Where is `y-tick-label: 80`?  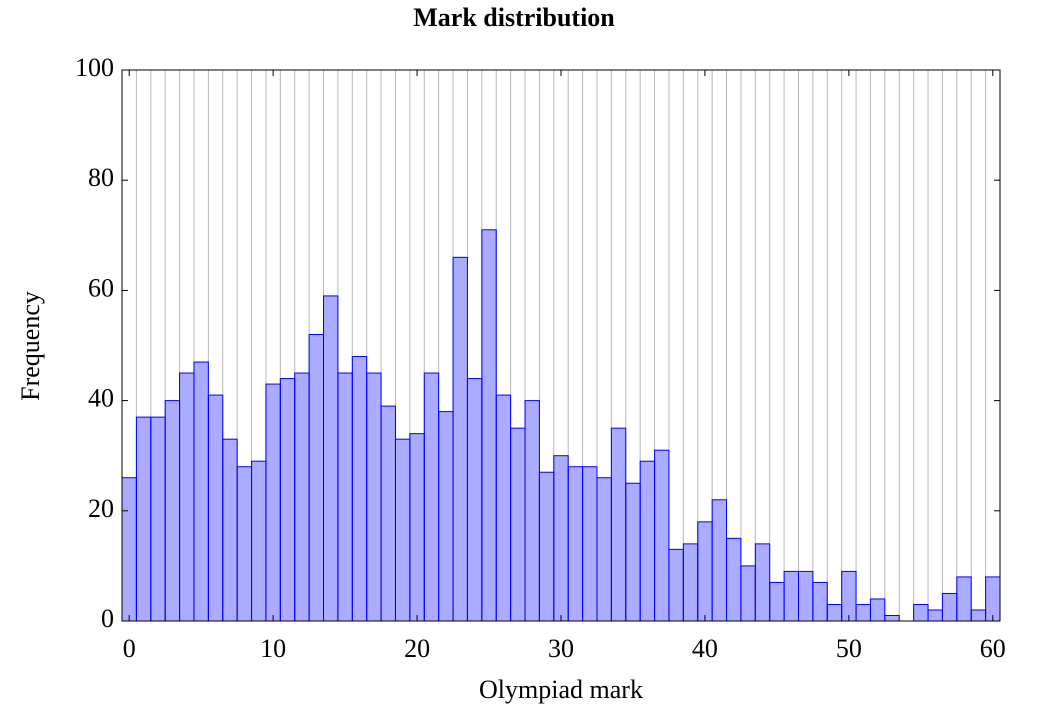
y-tick-label: 80 is located at coordinates (101, 177).